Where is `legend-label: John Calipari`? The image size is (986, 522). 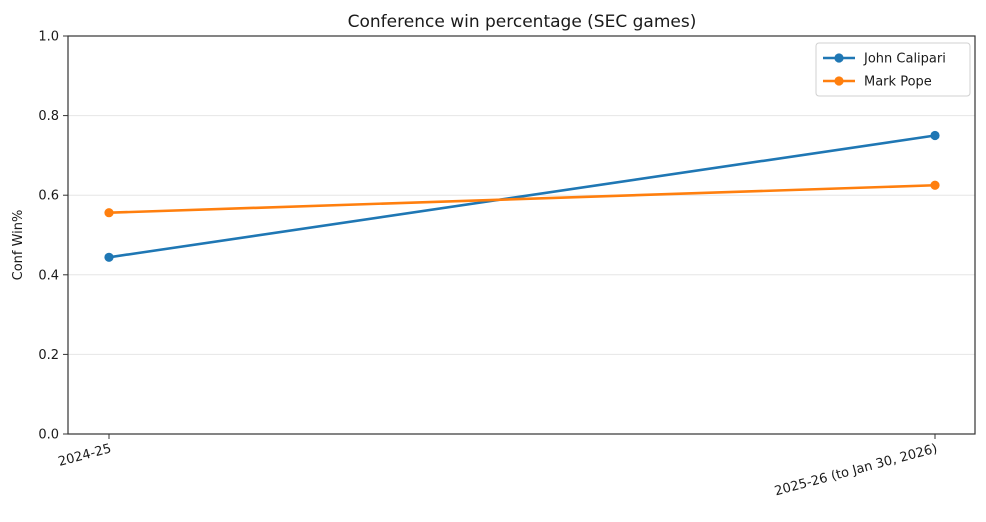 legend-label: John Calipari is located at coordinates (904, 59).